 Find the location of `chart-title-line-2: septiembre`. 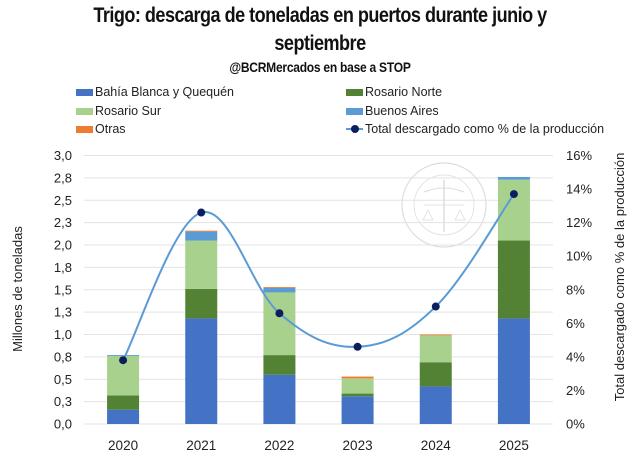

chart-title-line-2: septiembre is located at coordinates (320, 43).